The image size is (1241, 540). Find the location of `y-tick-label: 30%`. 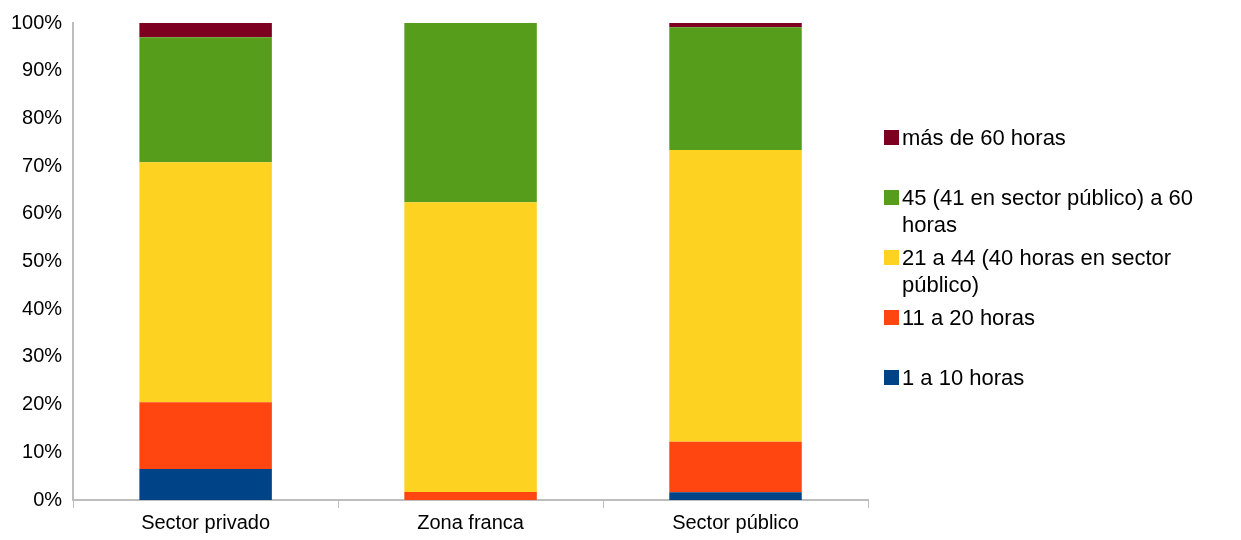

y-tick-label: 30% is located at coordinates (42, 355).